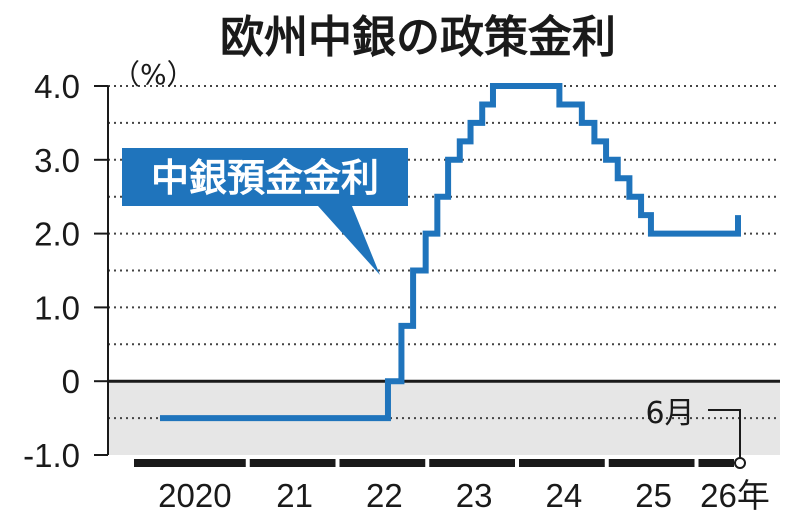  What do you see at coordinates (57, 234) in the screenshot?
I see `y-tick-label: 2.0` at bounding box center [57, 234].